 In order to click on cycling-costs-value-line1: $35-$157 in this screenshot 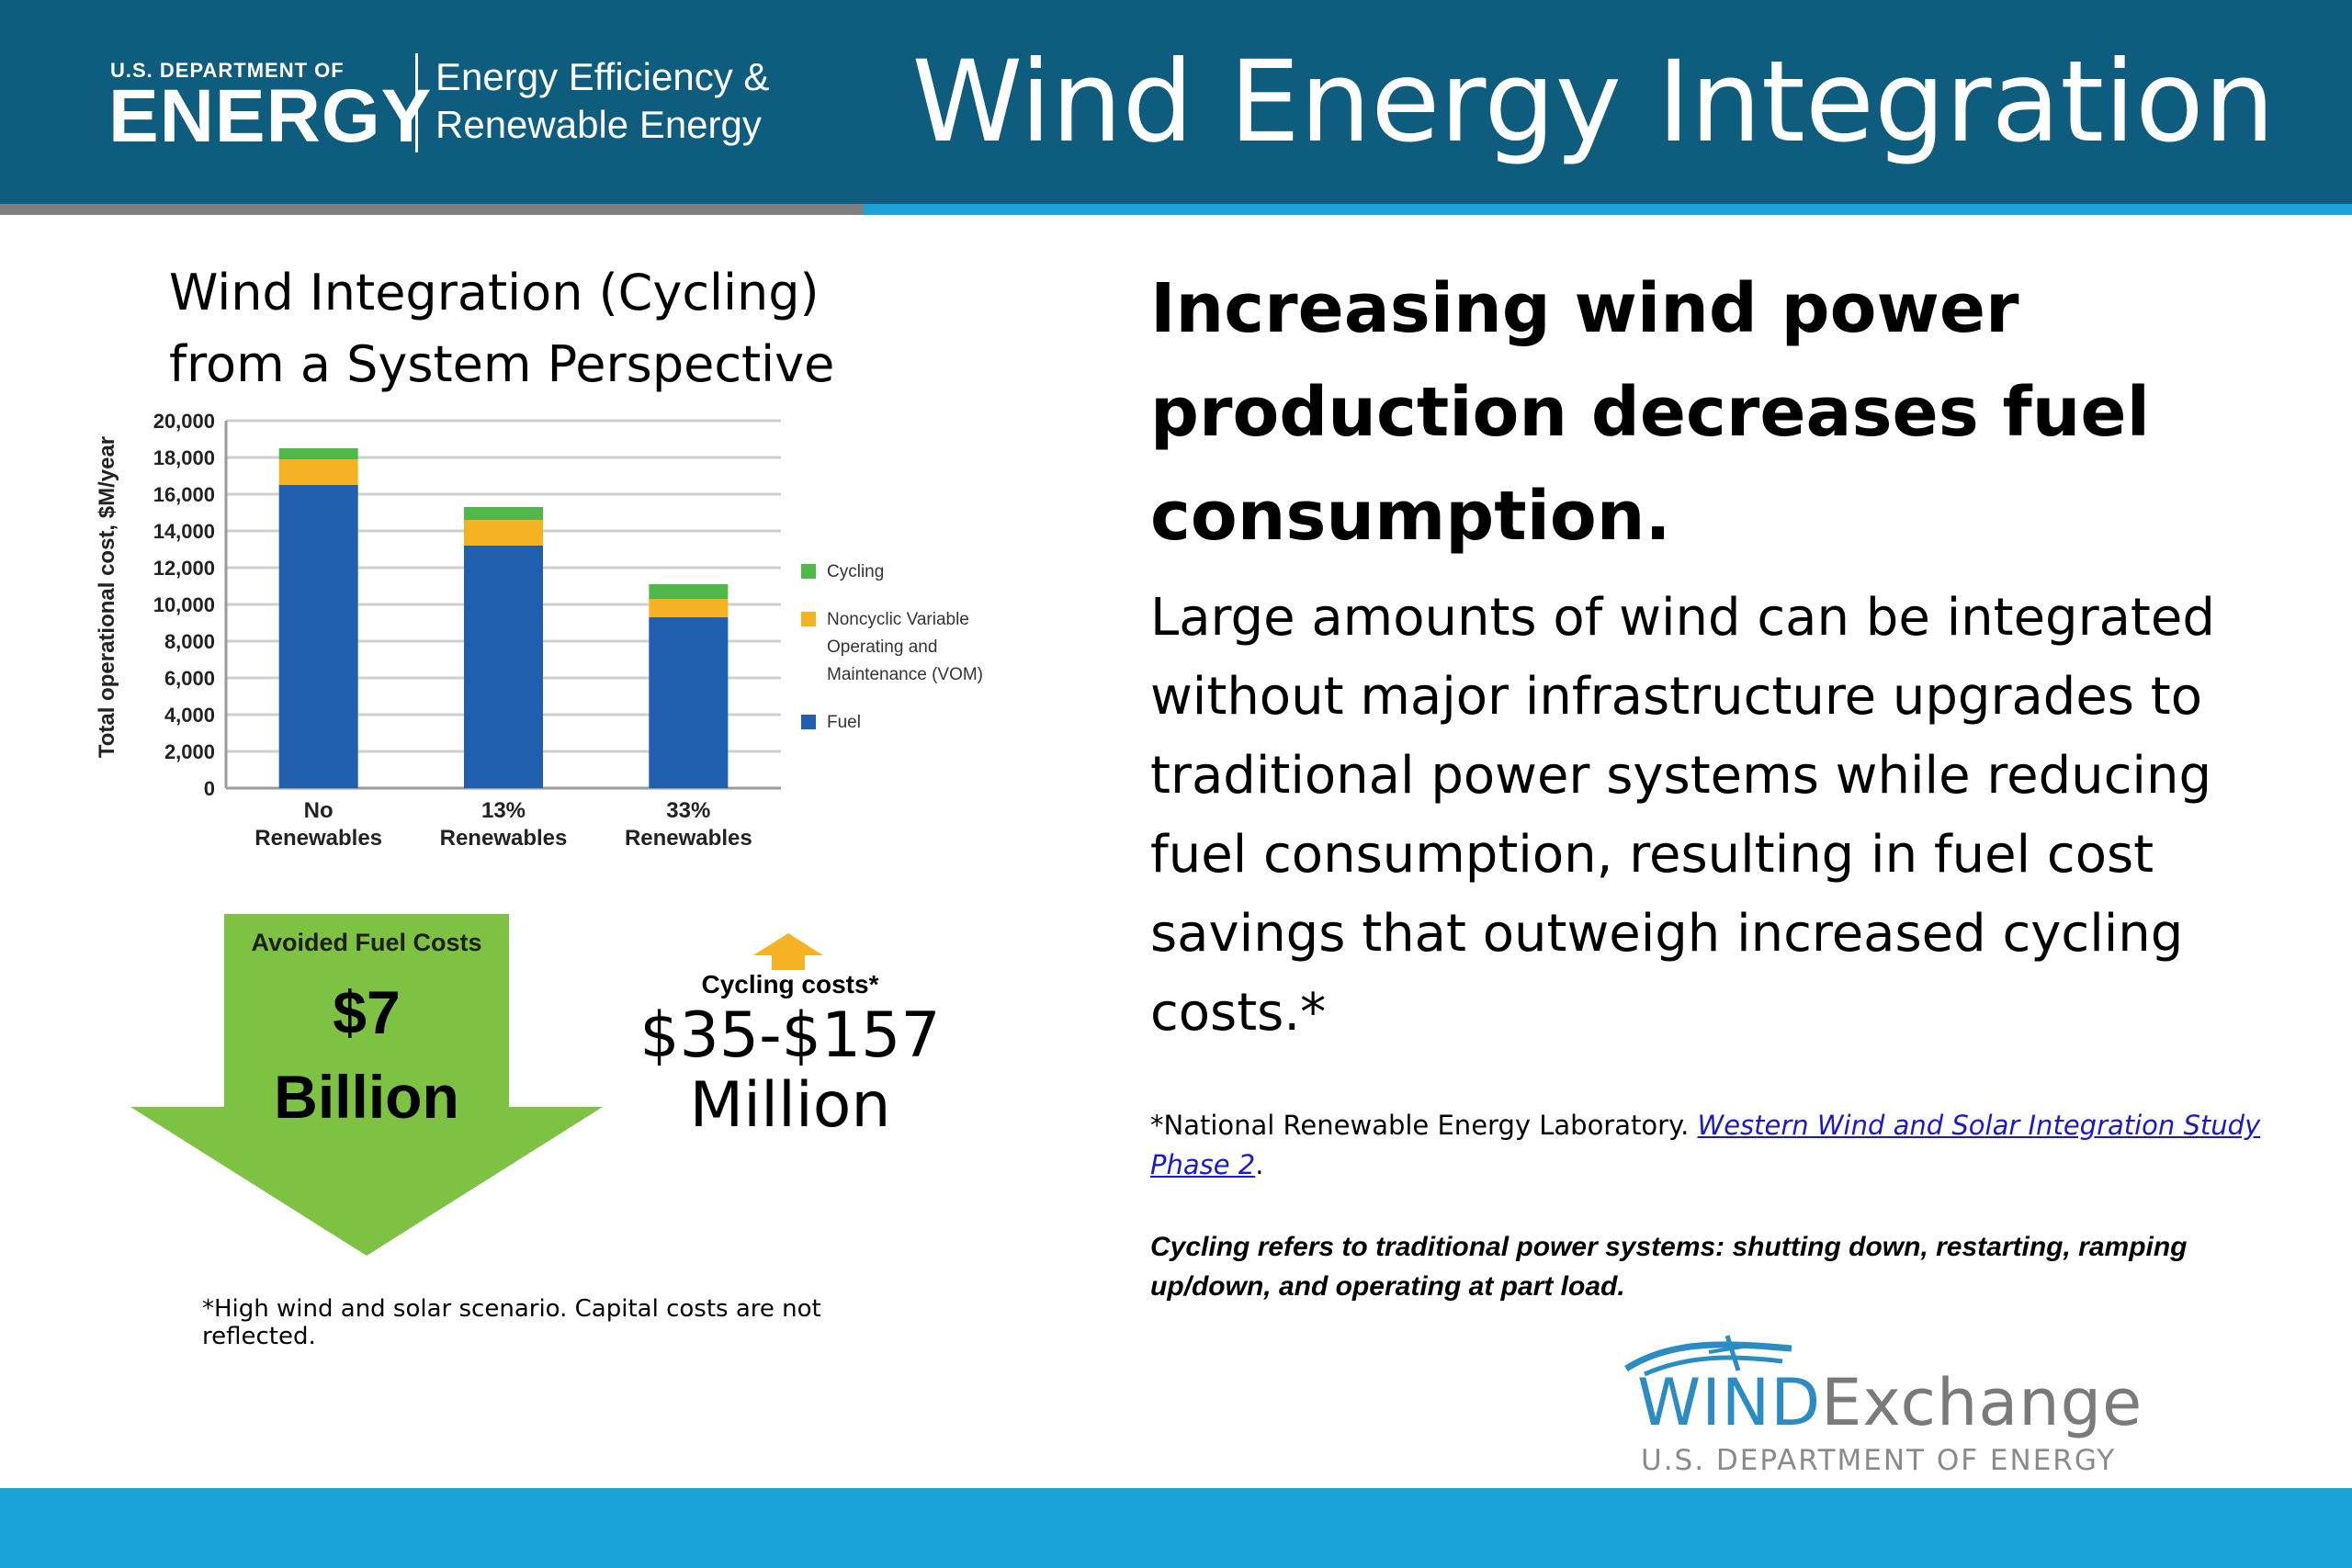, I will do `click(790, 1036)`.